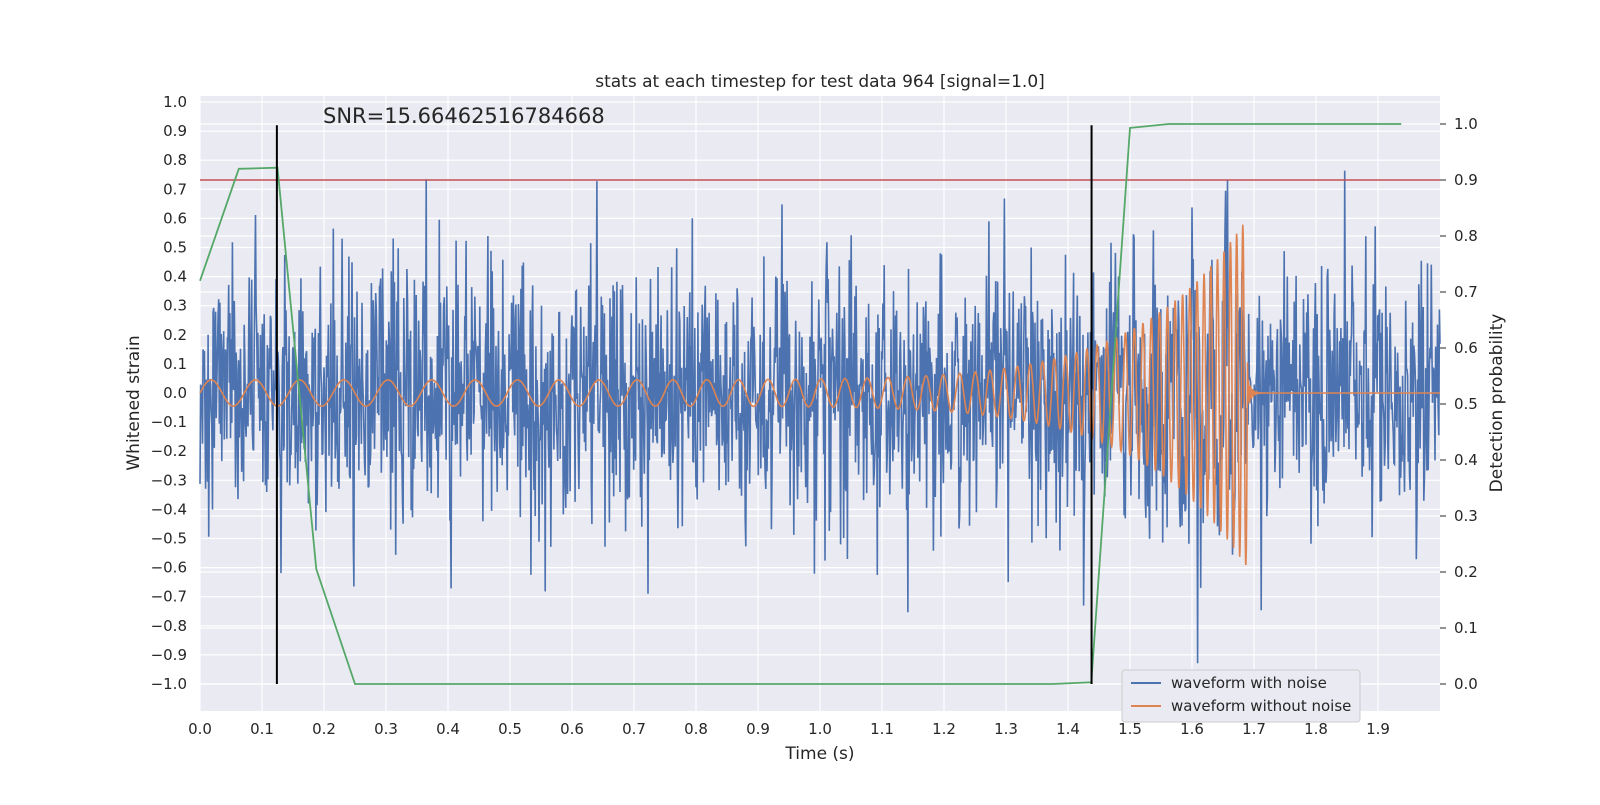 This screenshot has width=1600, height=805. Describe the element at coordinates (169, 422) in the screenshot. I see `y-left-tick-label: −0.1` at that location.